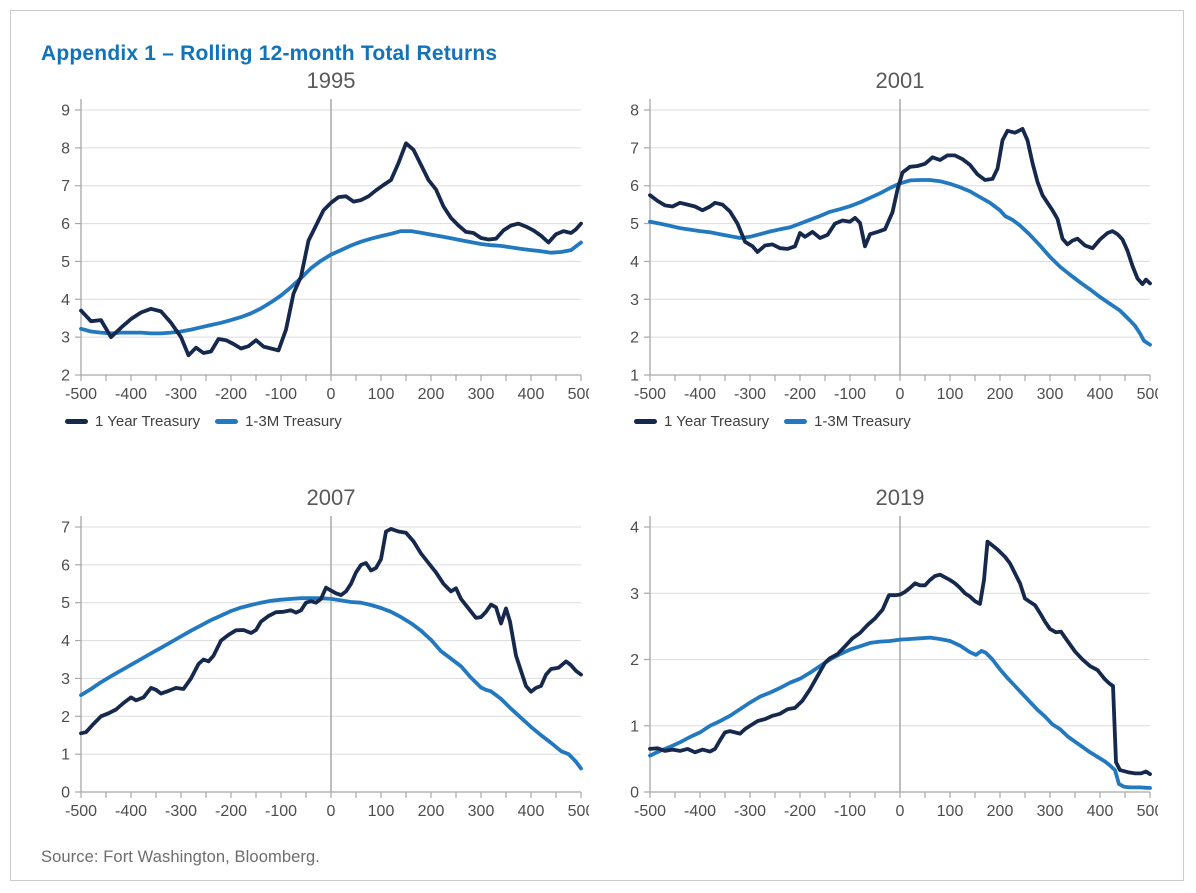 The width and height of the screenshot is (1196, 893). What do you see at coordinates (900, 80) in the screenshot?
I see `chart-title-2001: 2001` at bounding box center [900, 80].